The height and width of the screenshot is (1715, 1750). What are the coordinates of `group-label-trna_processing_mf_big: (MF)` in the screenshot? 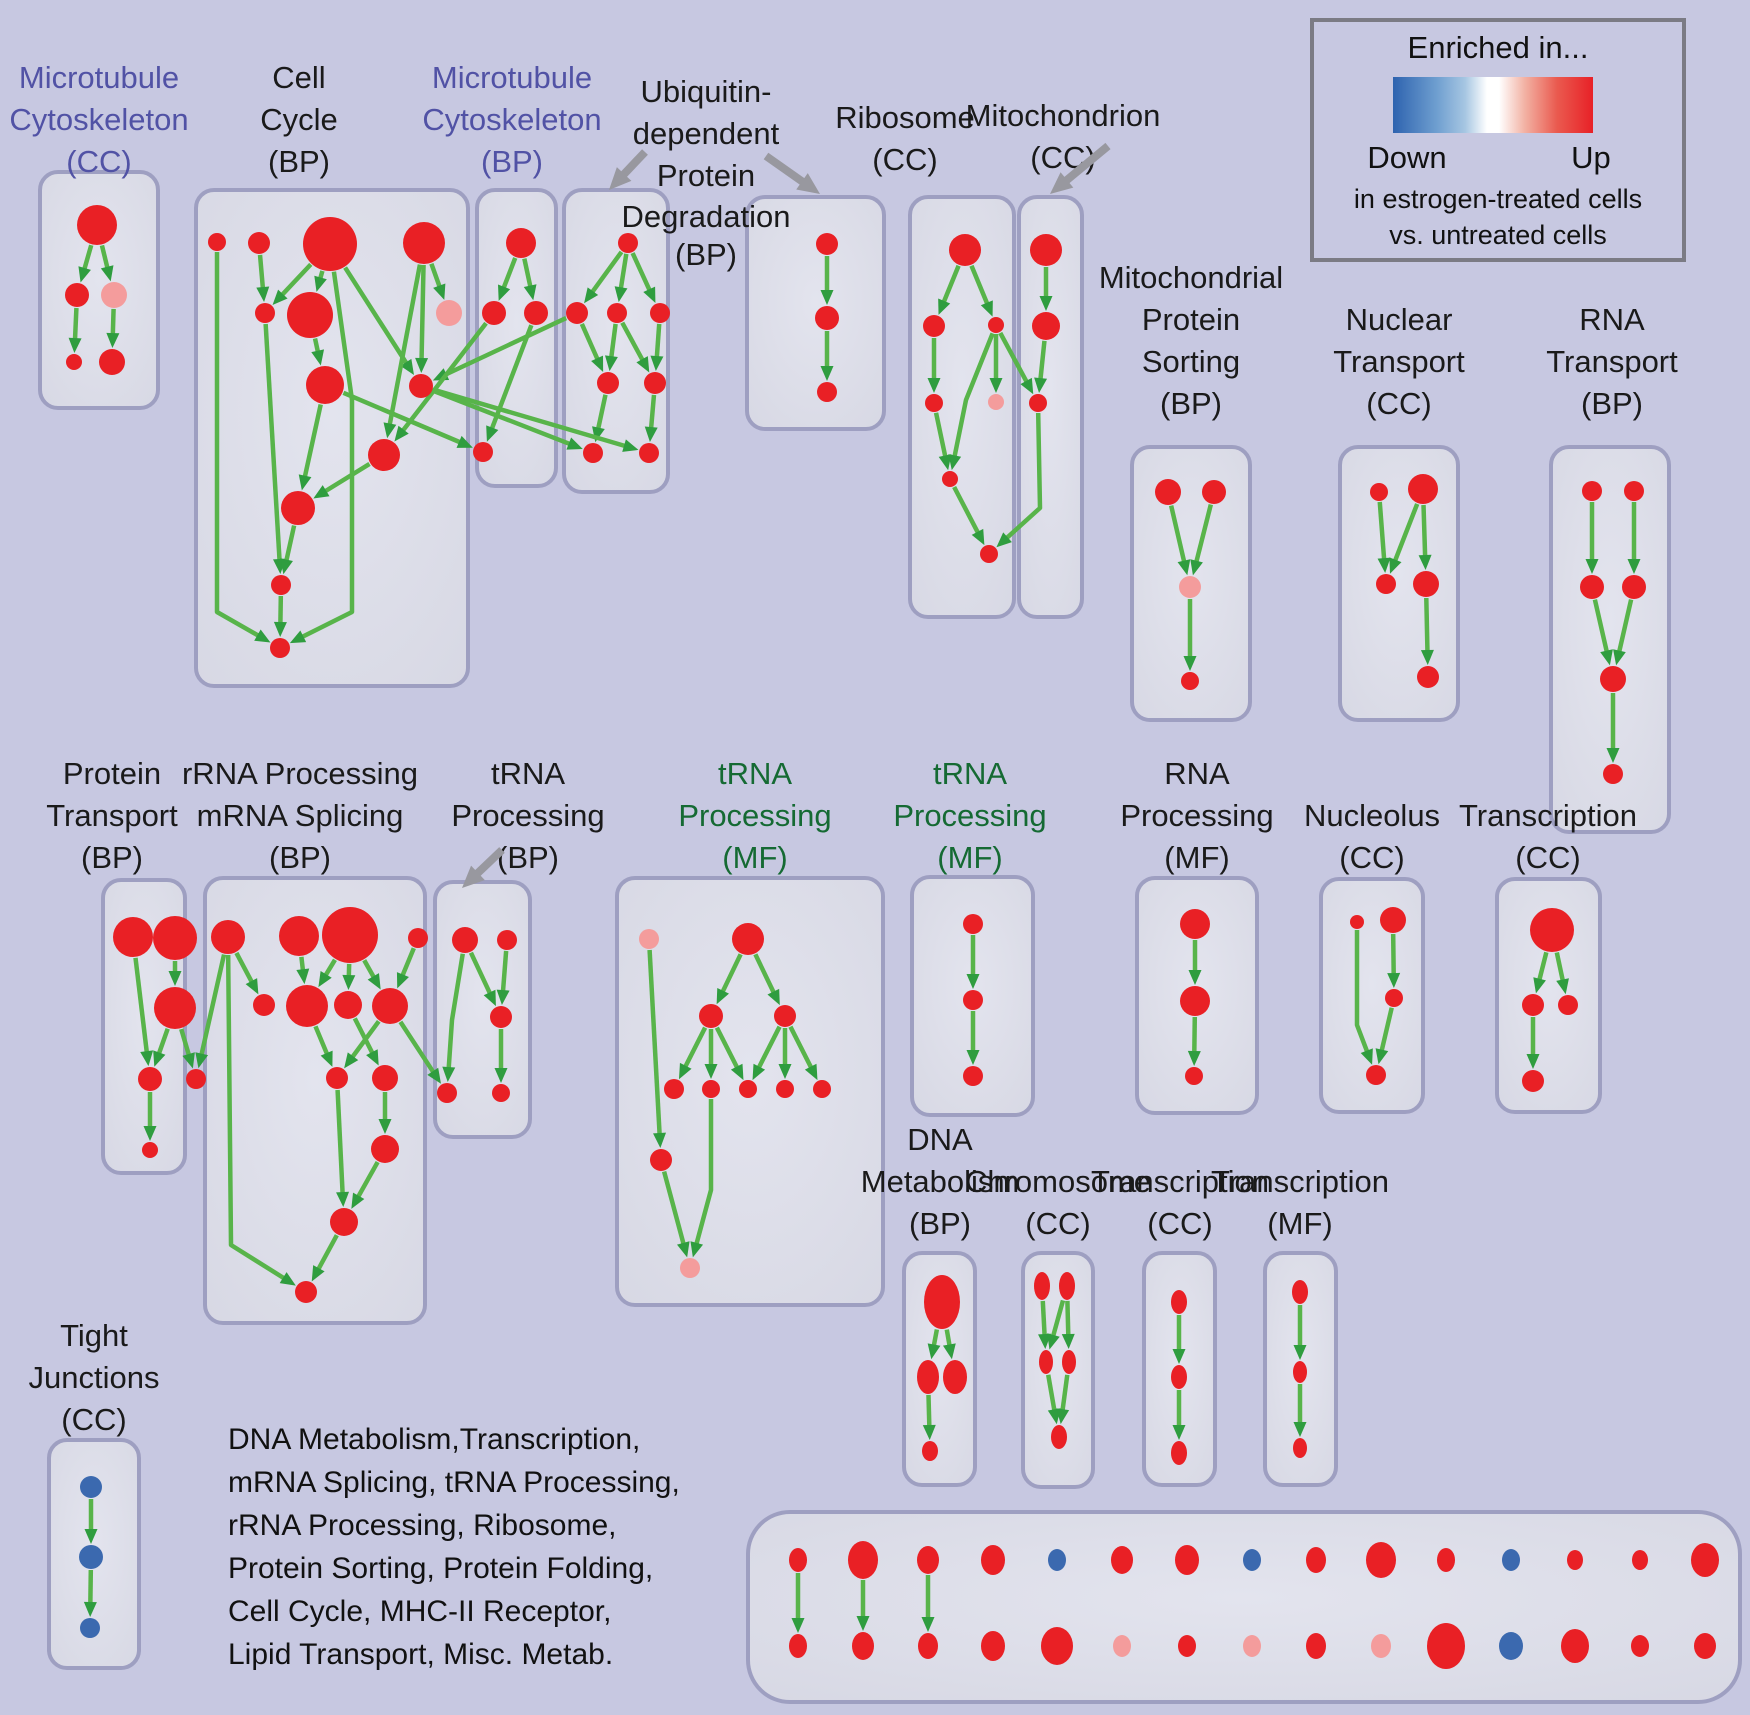 It's located at (754, 857).